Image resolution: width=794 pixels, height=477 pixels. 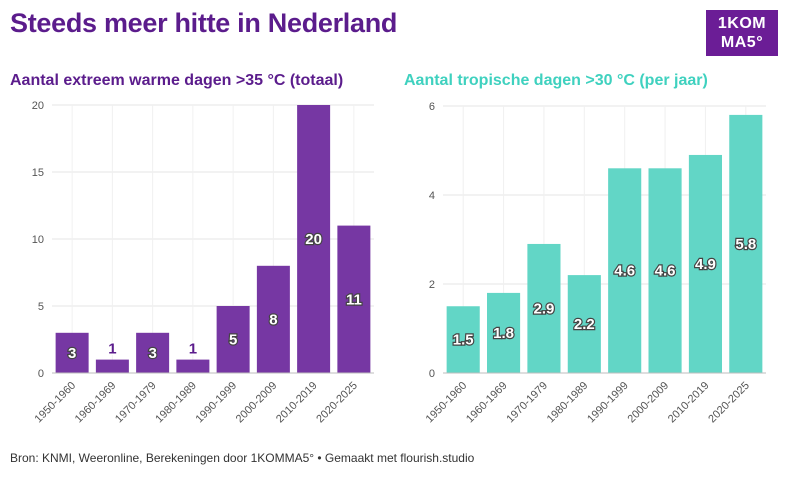 I want to click on tropical-data-label: 5.8, so click(x=745, y=244).